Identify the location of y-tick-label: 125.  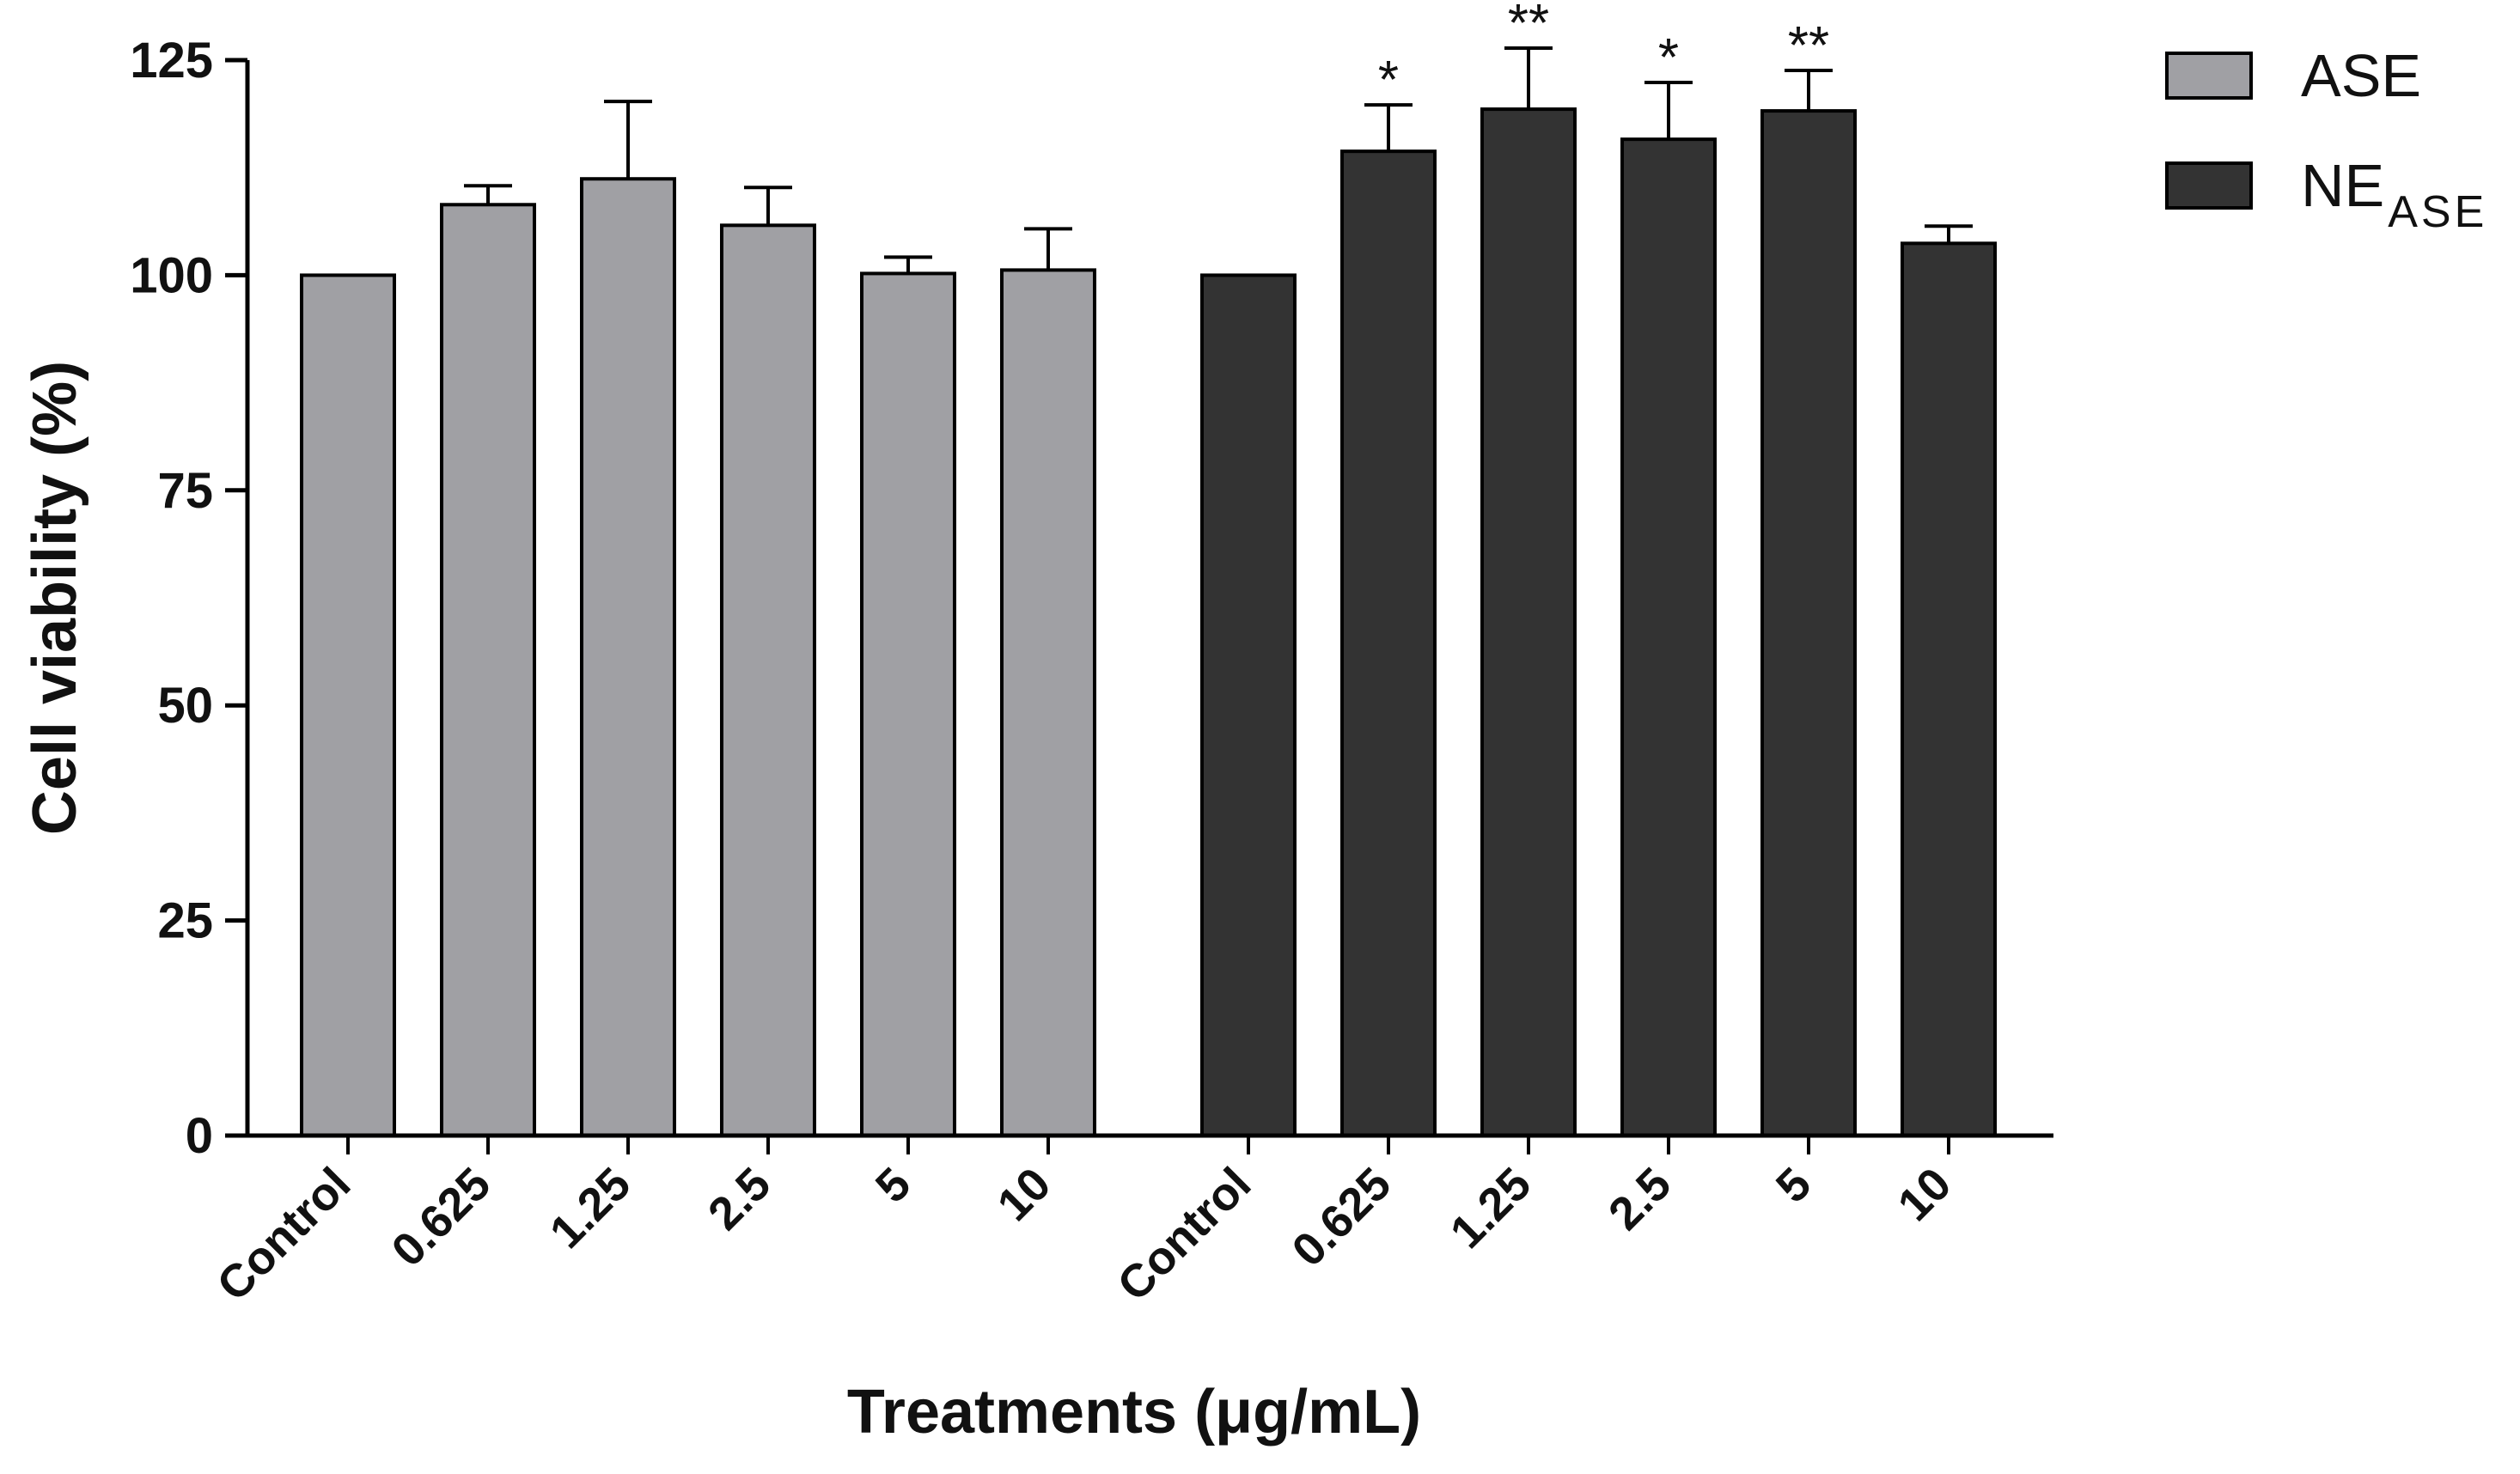
(171, 60).